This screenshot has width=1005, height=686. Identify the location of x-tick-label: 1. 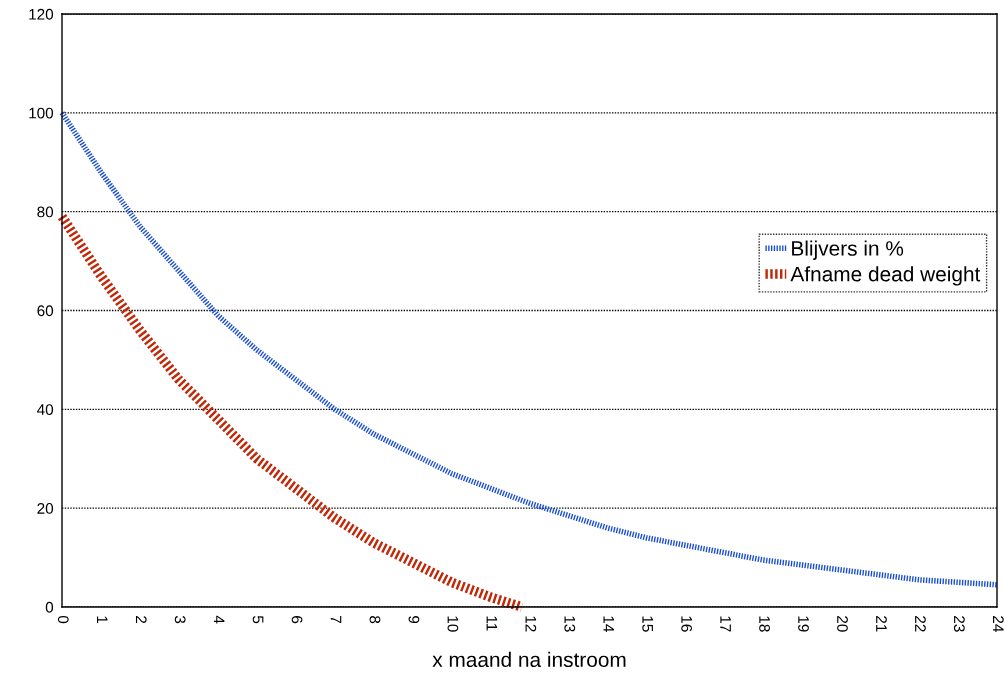
(102, 620).